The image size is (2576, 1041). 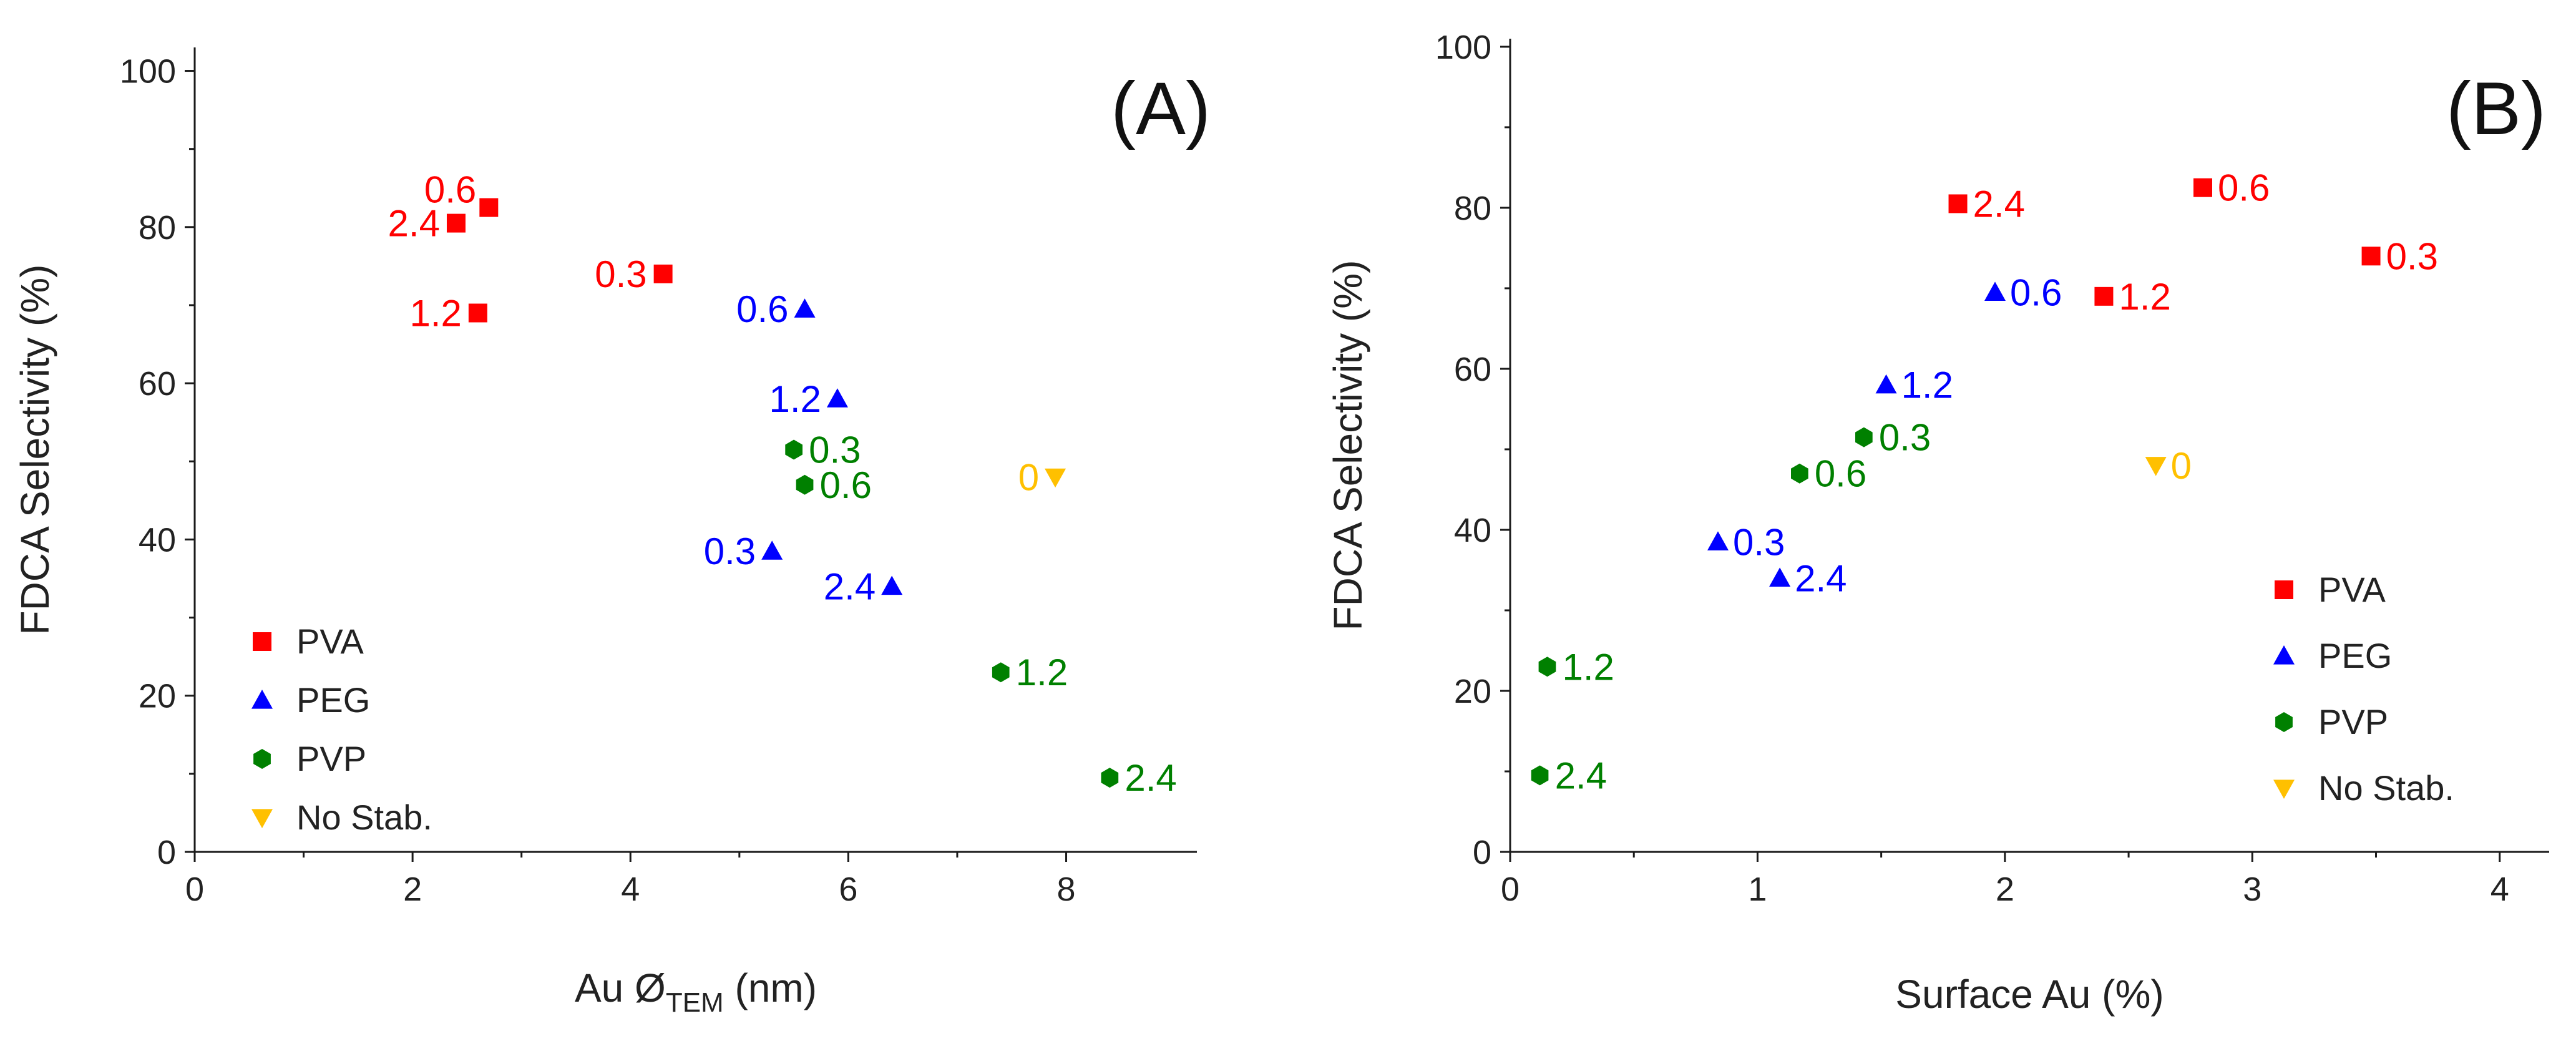 What do you see at coordinates (848, 889) in the screenshot?
I see `x-tick-label: 6` at bounding box center [848, 889].